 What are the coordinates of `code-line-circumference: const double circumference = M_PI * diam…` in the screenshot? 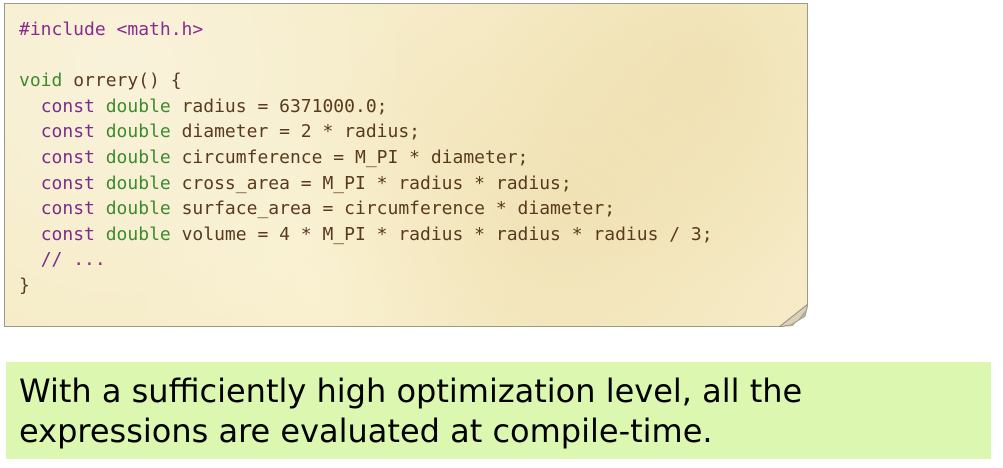 It's located at (366, 158).